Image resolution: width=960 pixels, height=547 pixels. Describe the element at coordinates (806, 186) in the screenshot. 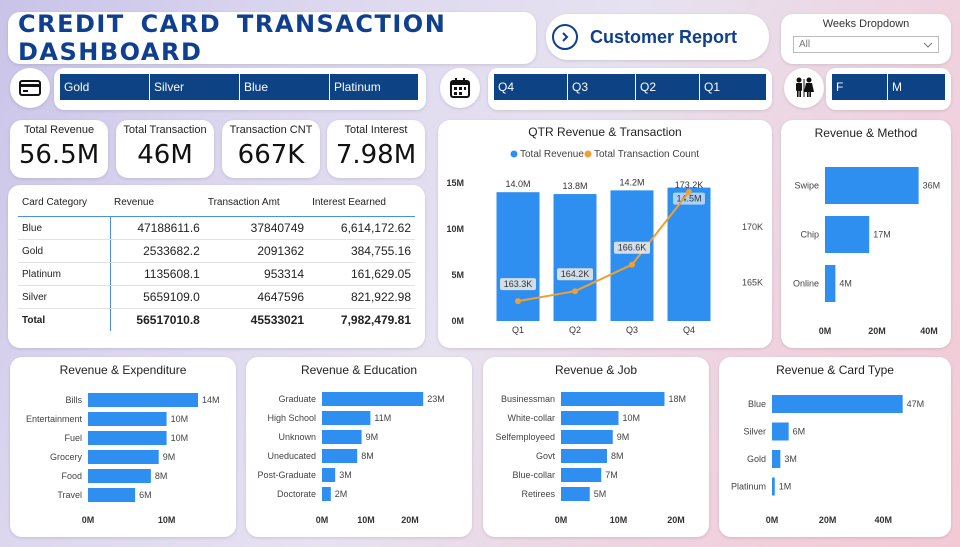

I see `category-label: Swipe` at that location.